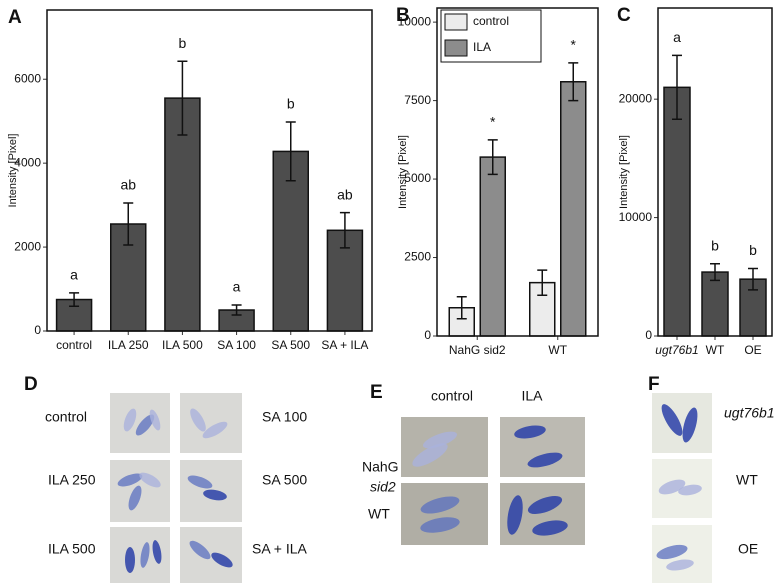 This screenshot has height=583, width=780. What do you see at coordinates (749, 413) in the screenshot?
I see `photo-label: ugt76b1` at bounding box center [749, 413].